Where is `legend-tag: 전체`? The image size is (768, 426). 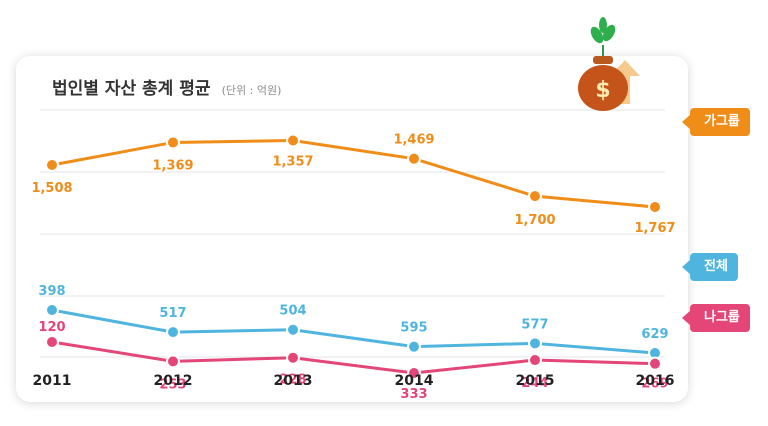 legend-tag: 전체 is located at coordinates (710, 267).